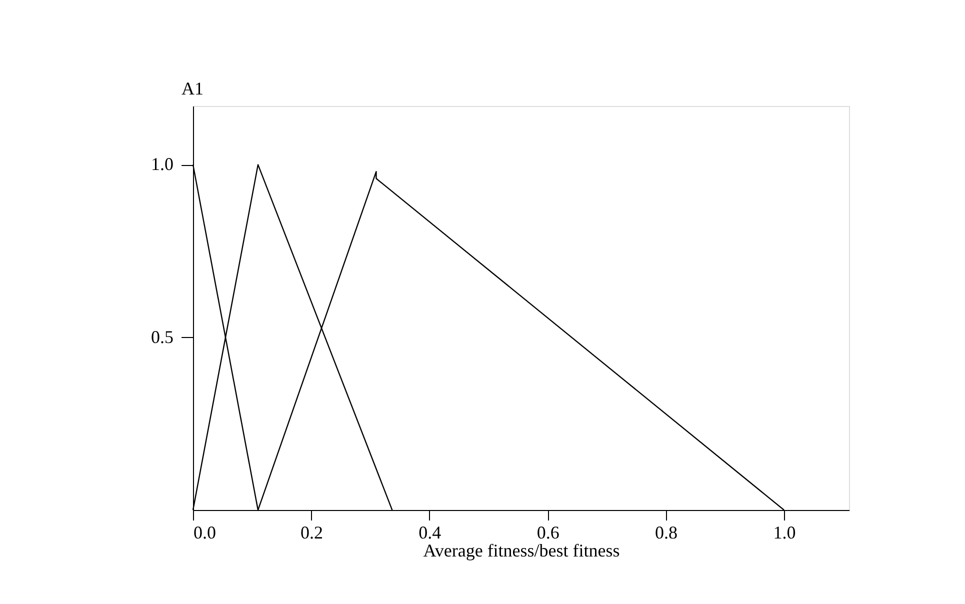 This screenshot has height=604, width=965. I want to click on x-axis-title: Average fitness/best fitness, so click(521, 550).